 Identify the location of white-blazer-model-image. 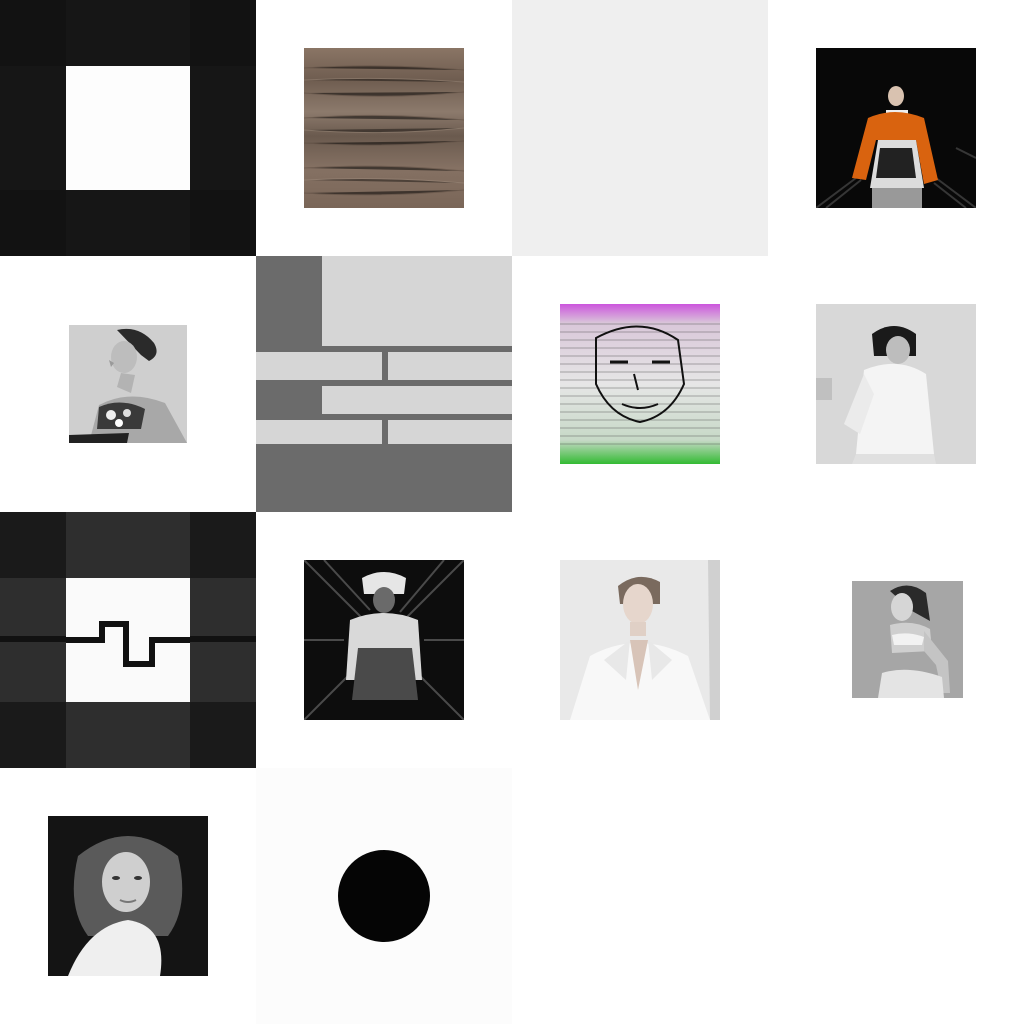
(640, 640).